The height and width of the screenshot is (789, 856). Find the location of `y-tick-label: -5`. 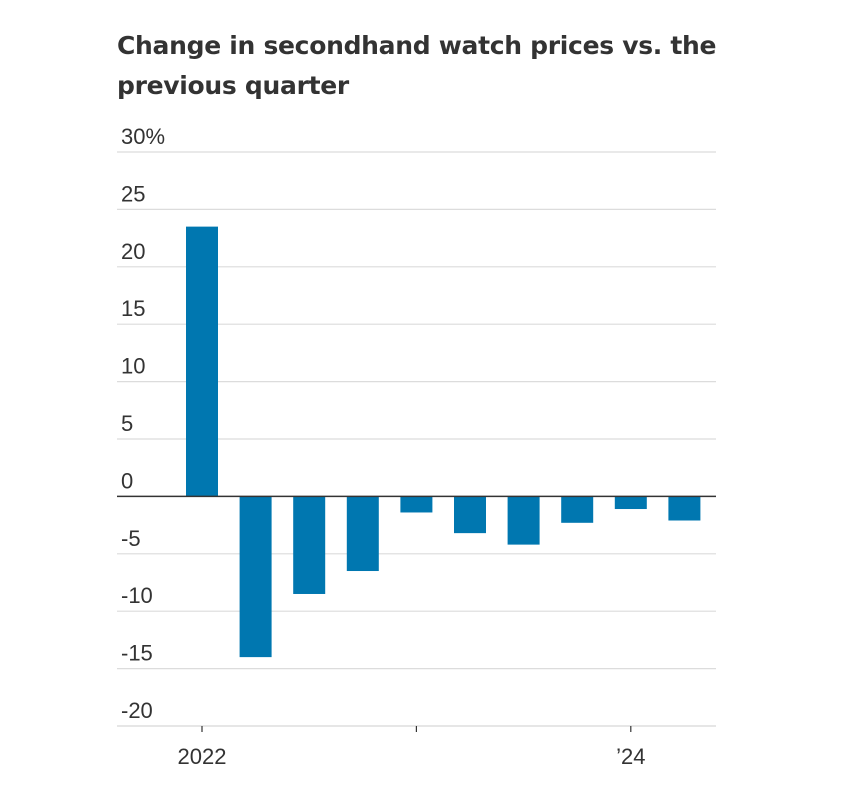

y-tick-label: -5 is located at coordinates (131, 538).